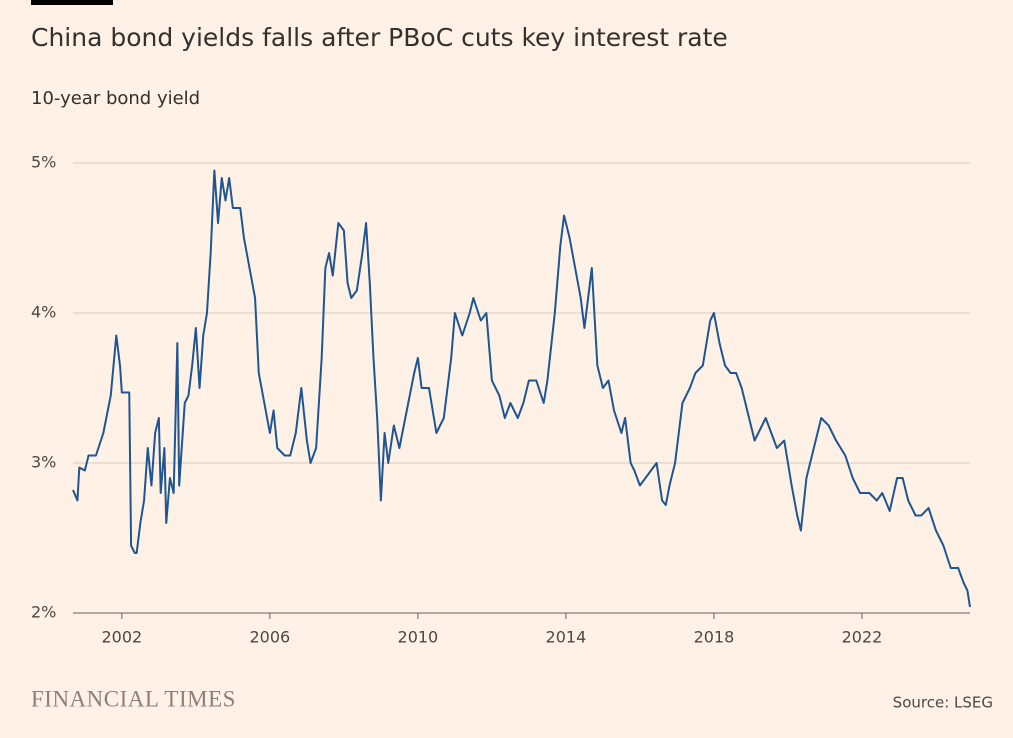 The image size is (1013, 738). Describe the element at coordinates (72, 2) in the screenshot. I see `brand-bar` at that location.